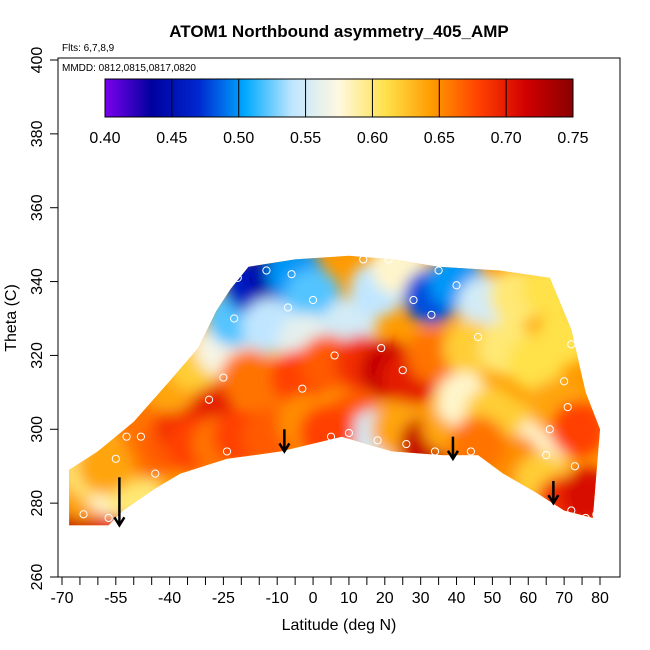 The height and width of the screenshot is (650, 650). What do you see at coordinates (11, 318) in the screenshot?
I see `y-axis-label: Theta (C)` at bounding box center [11, 318].